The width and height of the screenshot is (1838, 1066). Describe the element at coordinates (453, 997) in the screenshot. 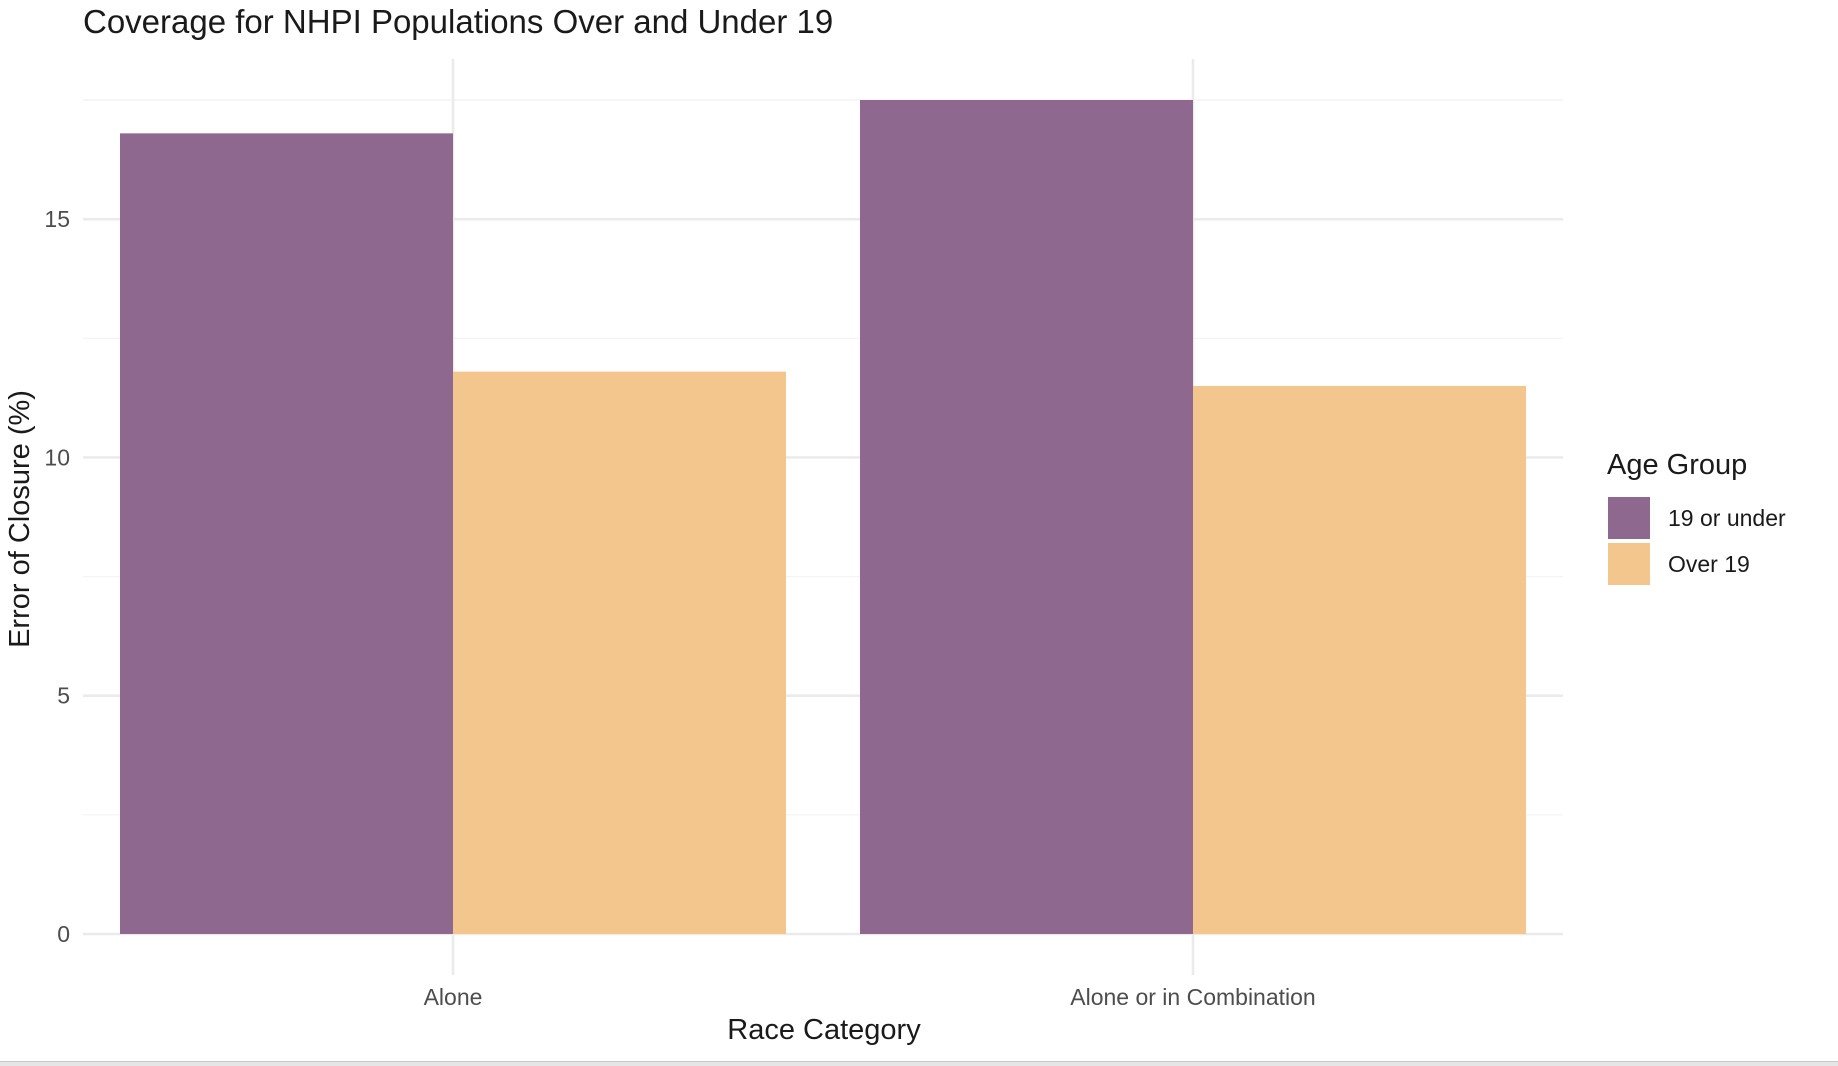

I see `x-tick-label: Alone` at that location.